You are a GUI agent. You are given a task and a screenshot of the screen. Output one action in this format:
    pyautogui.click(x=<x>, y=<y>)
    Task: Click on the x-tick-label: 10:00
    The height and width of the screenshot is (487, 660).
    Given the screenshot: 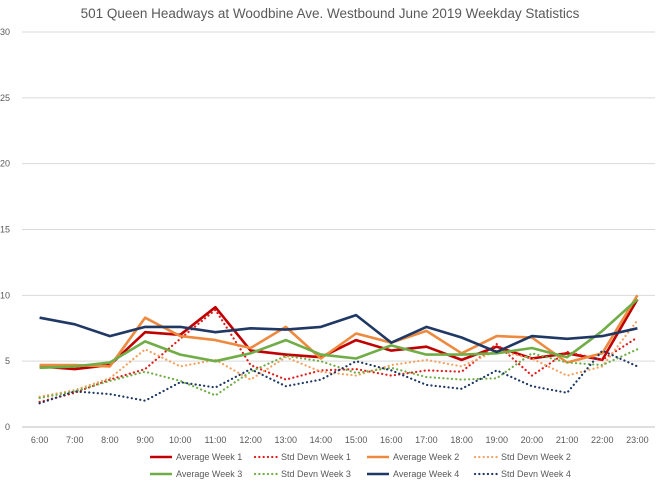 What is the action you would take?
    pyautogui.click(x=180, y=440)
    